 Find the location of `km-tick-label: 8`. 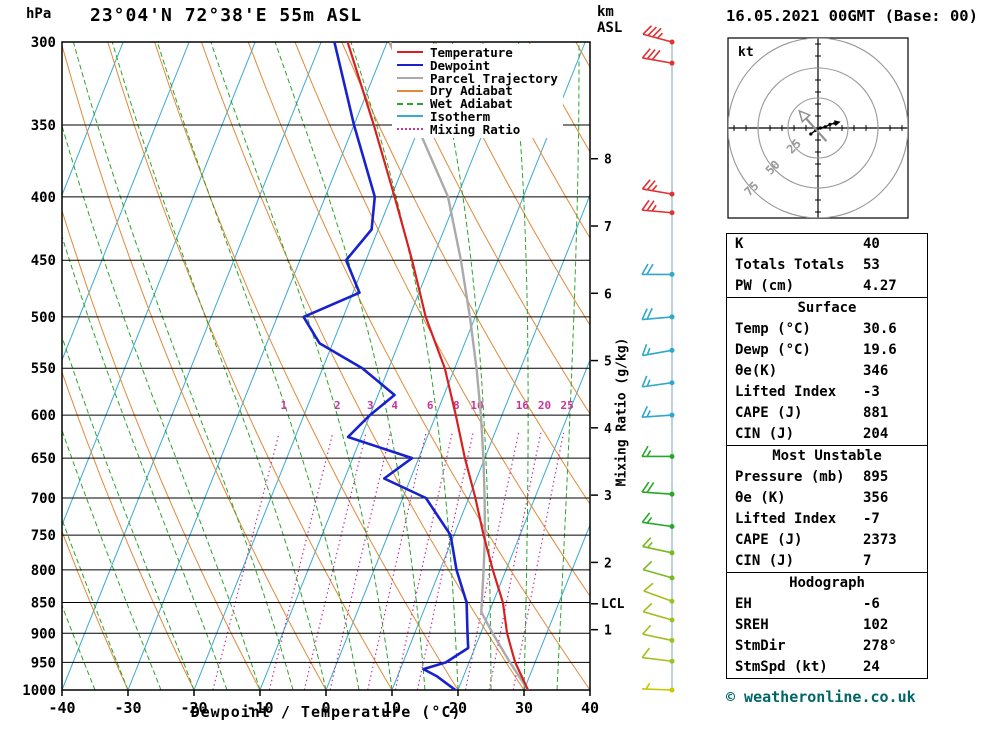

km-tick-label: 8 is located at coordinates (608, 160).